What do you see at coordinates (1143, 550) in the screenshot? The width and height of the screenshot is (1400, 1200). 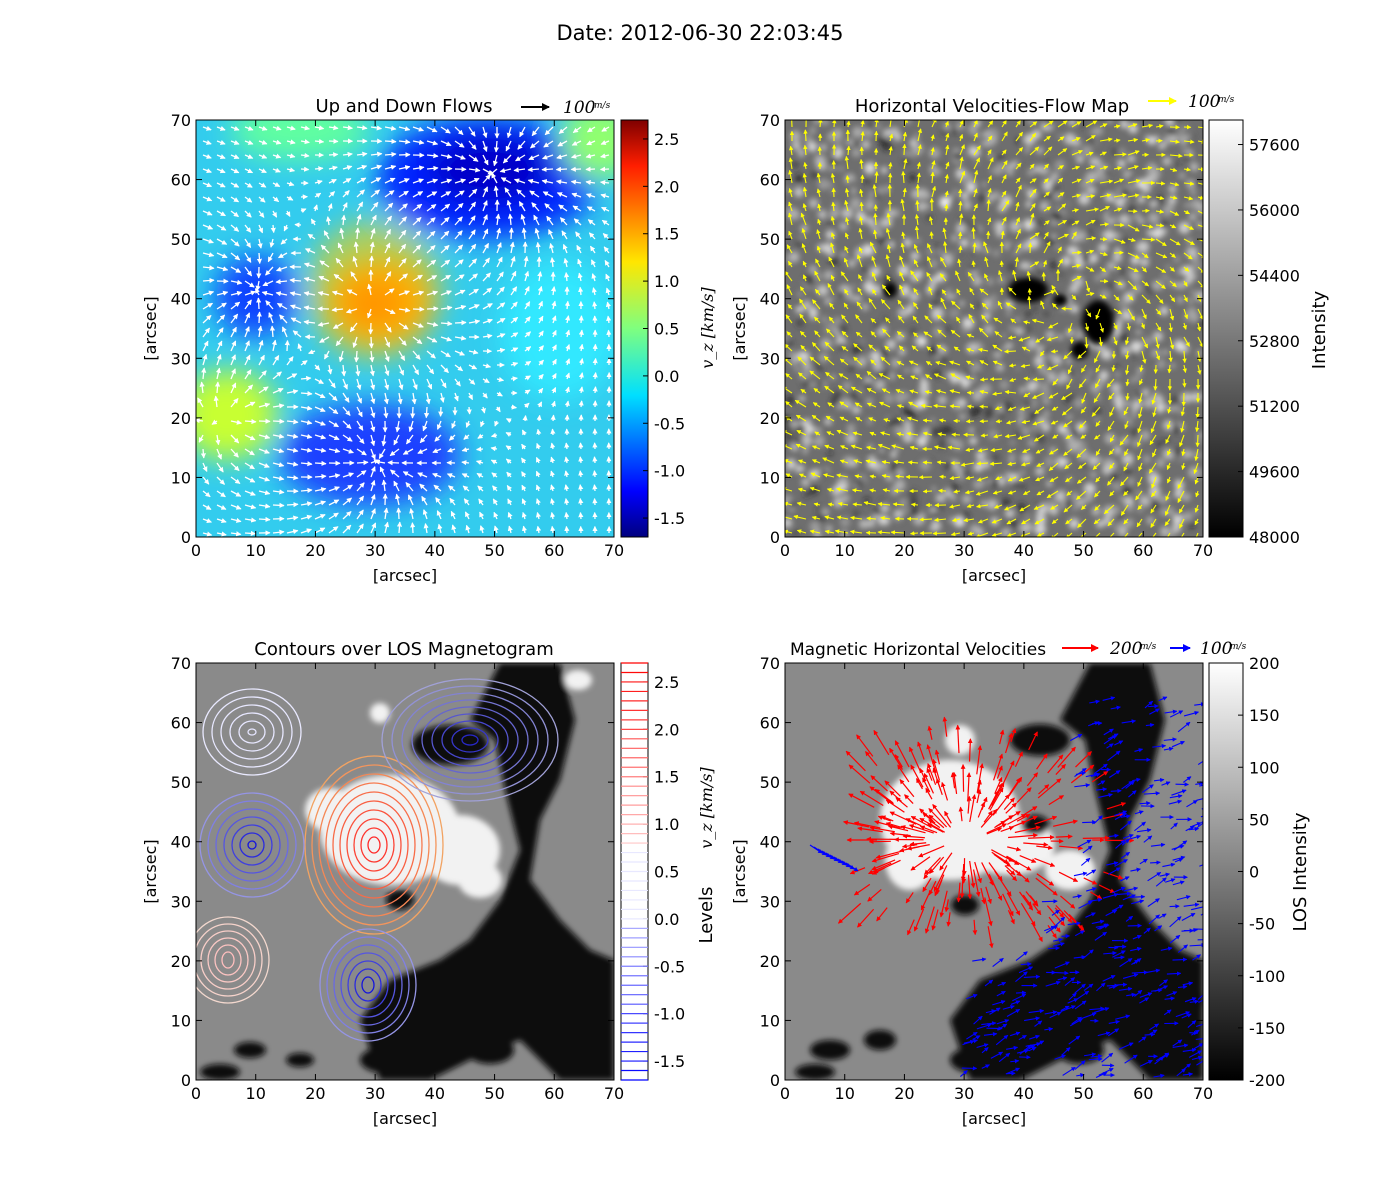 I see `x-tick-label: 60` at bounding box center [1143, 550].